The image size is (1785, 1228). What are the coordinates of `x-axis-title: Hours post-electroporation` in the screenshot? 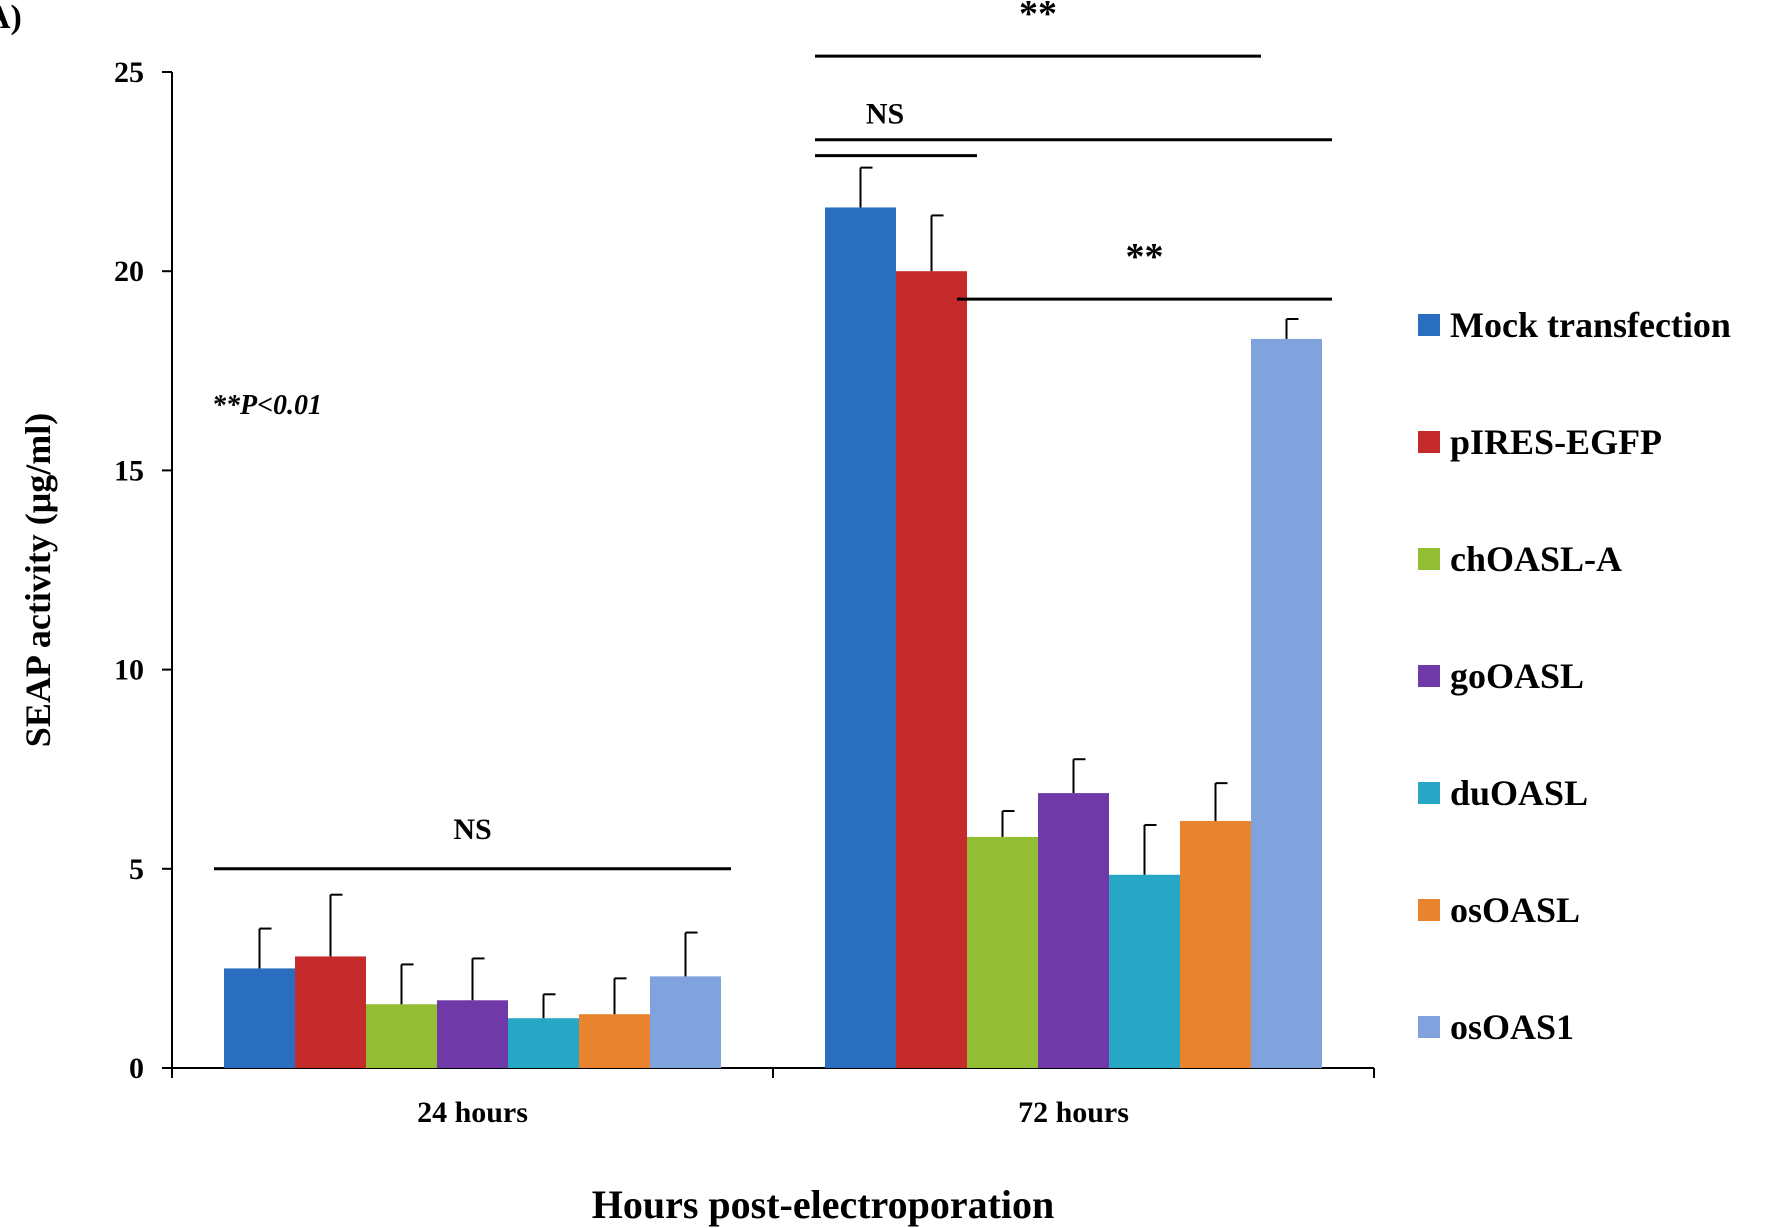 It's located at (823, 1204).